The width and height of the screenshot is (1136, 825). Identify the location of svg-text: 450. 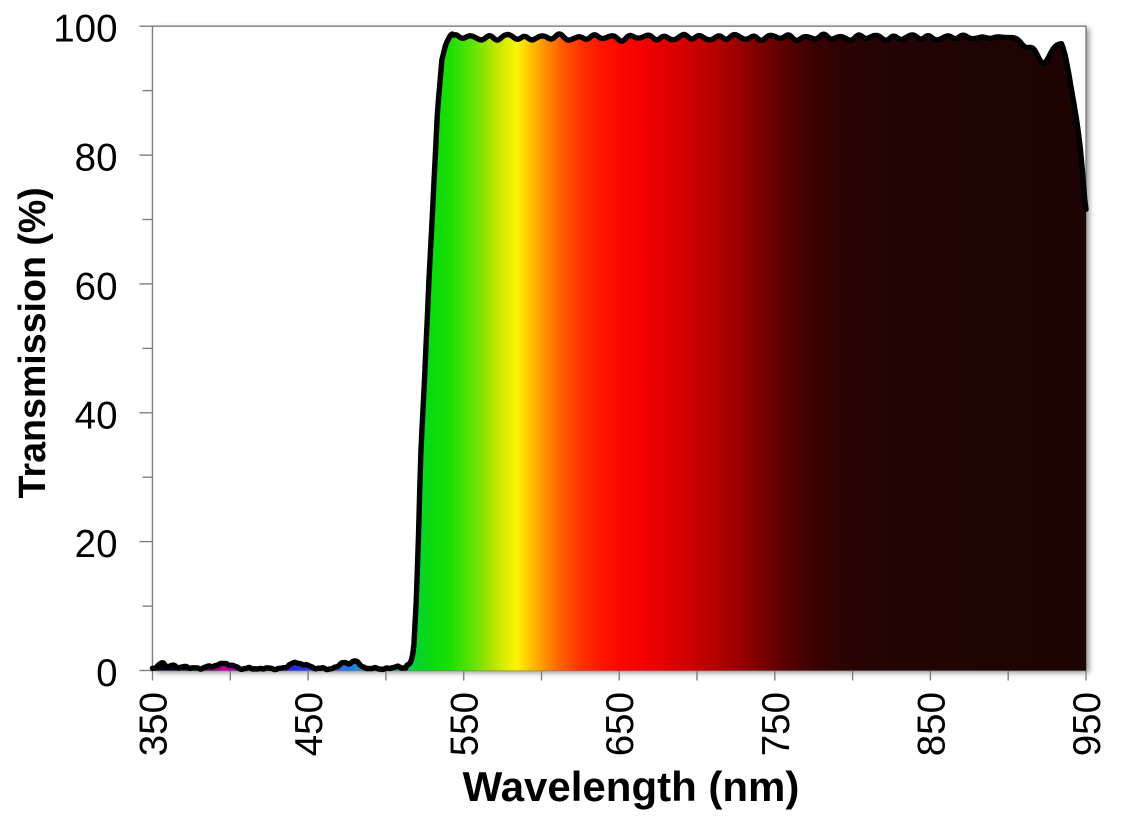
(309, 724).